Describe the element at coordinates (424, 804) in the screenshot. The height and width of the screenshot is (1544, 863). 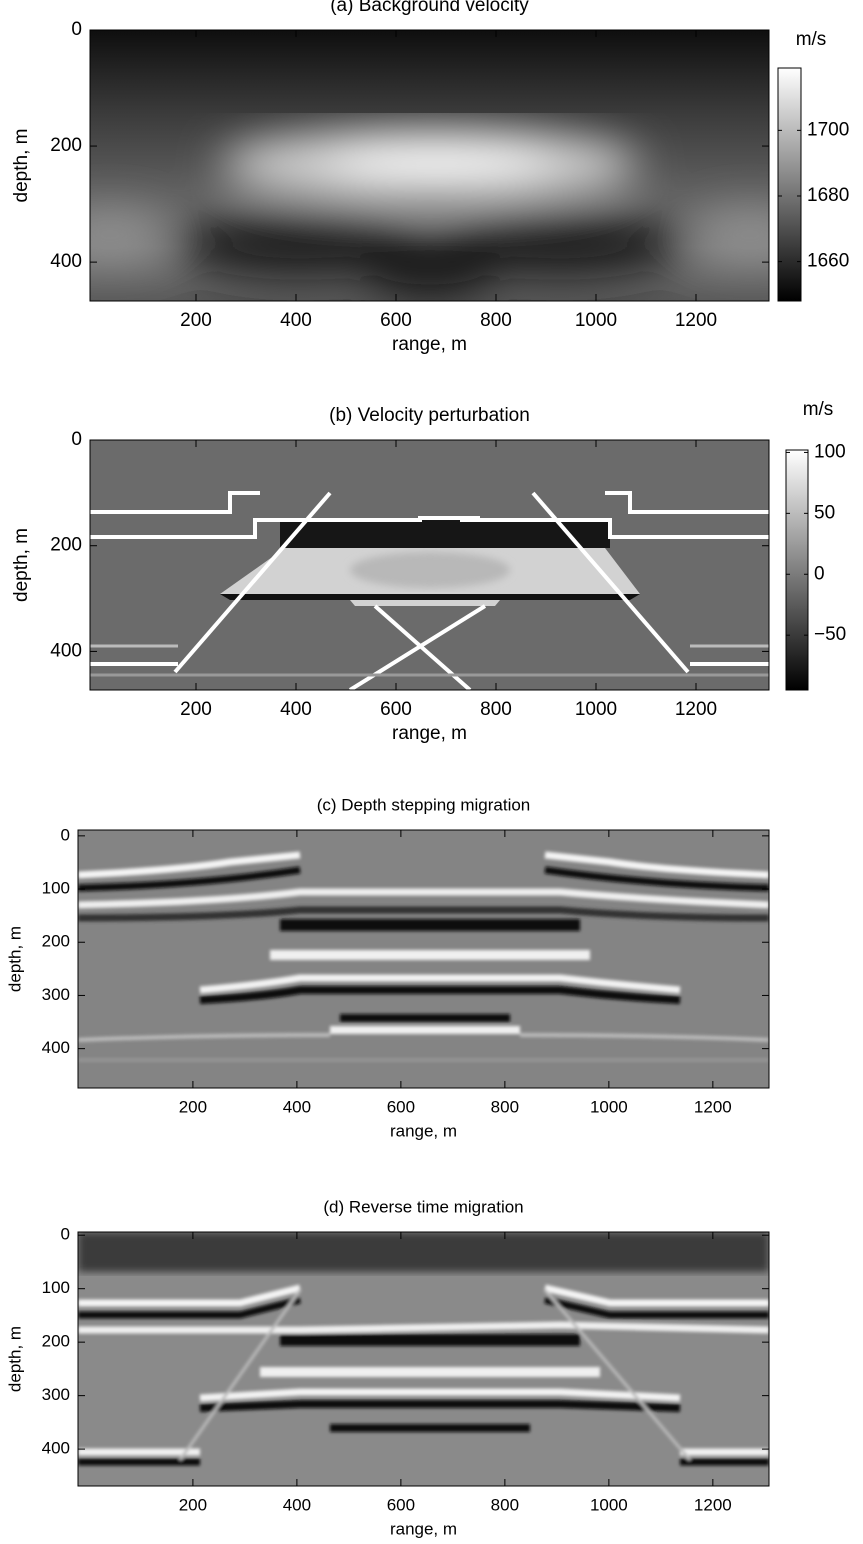
I see `chart-title: (c) Depth stepping migration` at that location.